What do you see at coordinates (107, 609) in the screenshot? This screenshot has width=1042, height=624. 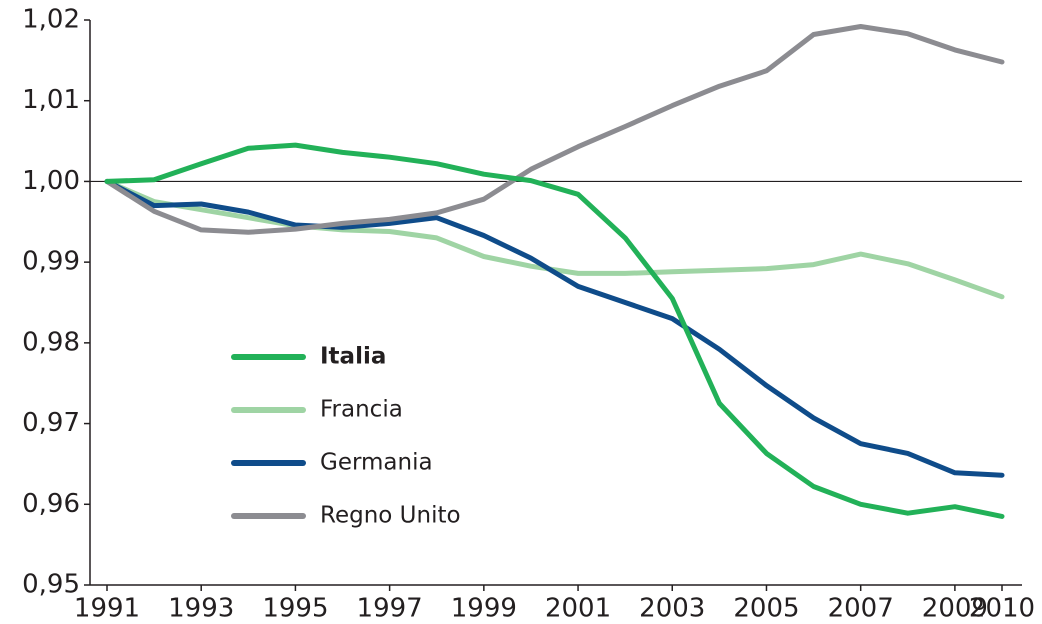 I see `x-tick-label: 1991` at bounding box center [107, 609].